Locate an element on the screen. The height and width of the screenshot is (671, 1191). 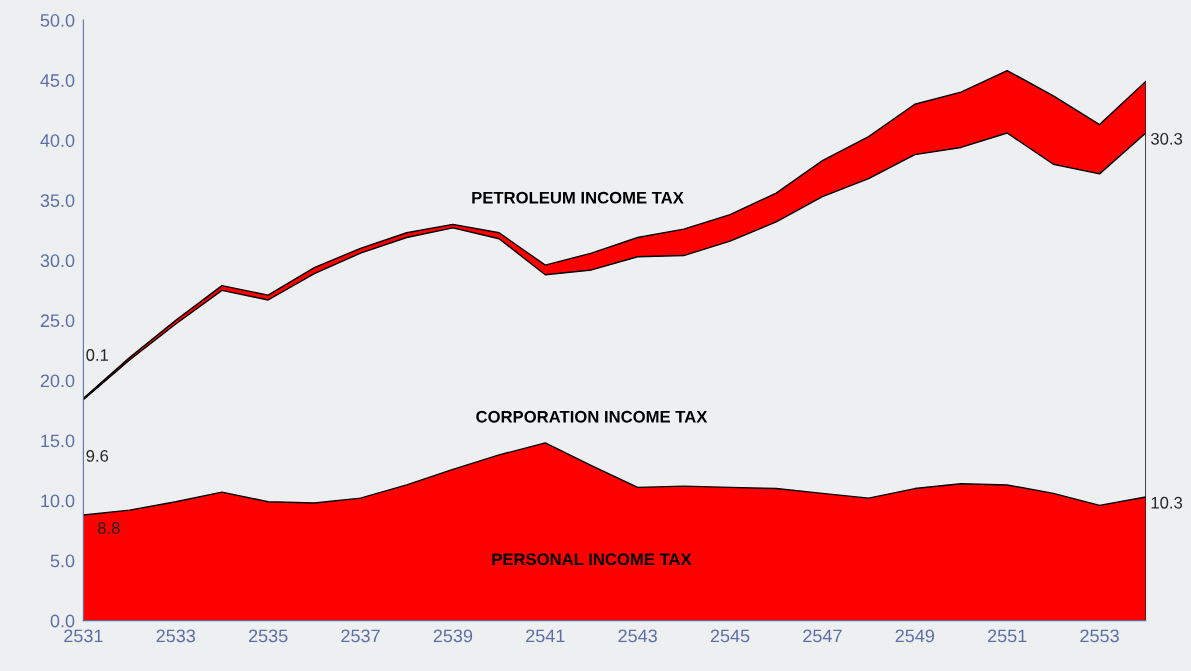
y-tick-label: 0.0 is located at coordinates (62, 621).